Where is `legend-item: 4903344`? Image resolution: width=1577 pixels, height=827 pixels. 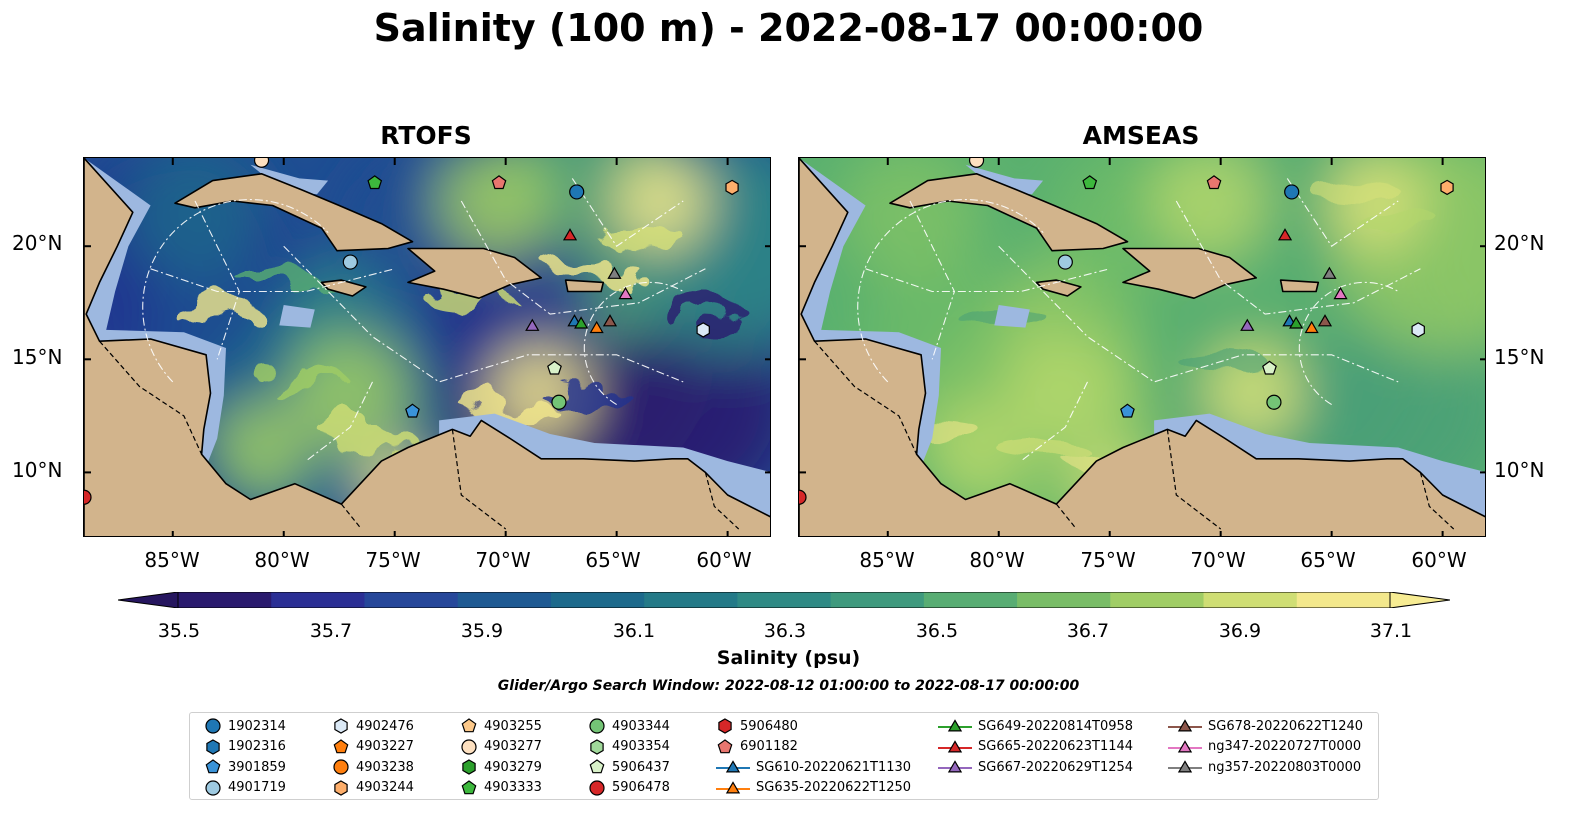
legend-item: 4903344 is located at coordinates (629, 726).